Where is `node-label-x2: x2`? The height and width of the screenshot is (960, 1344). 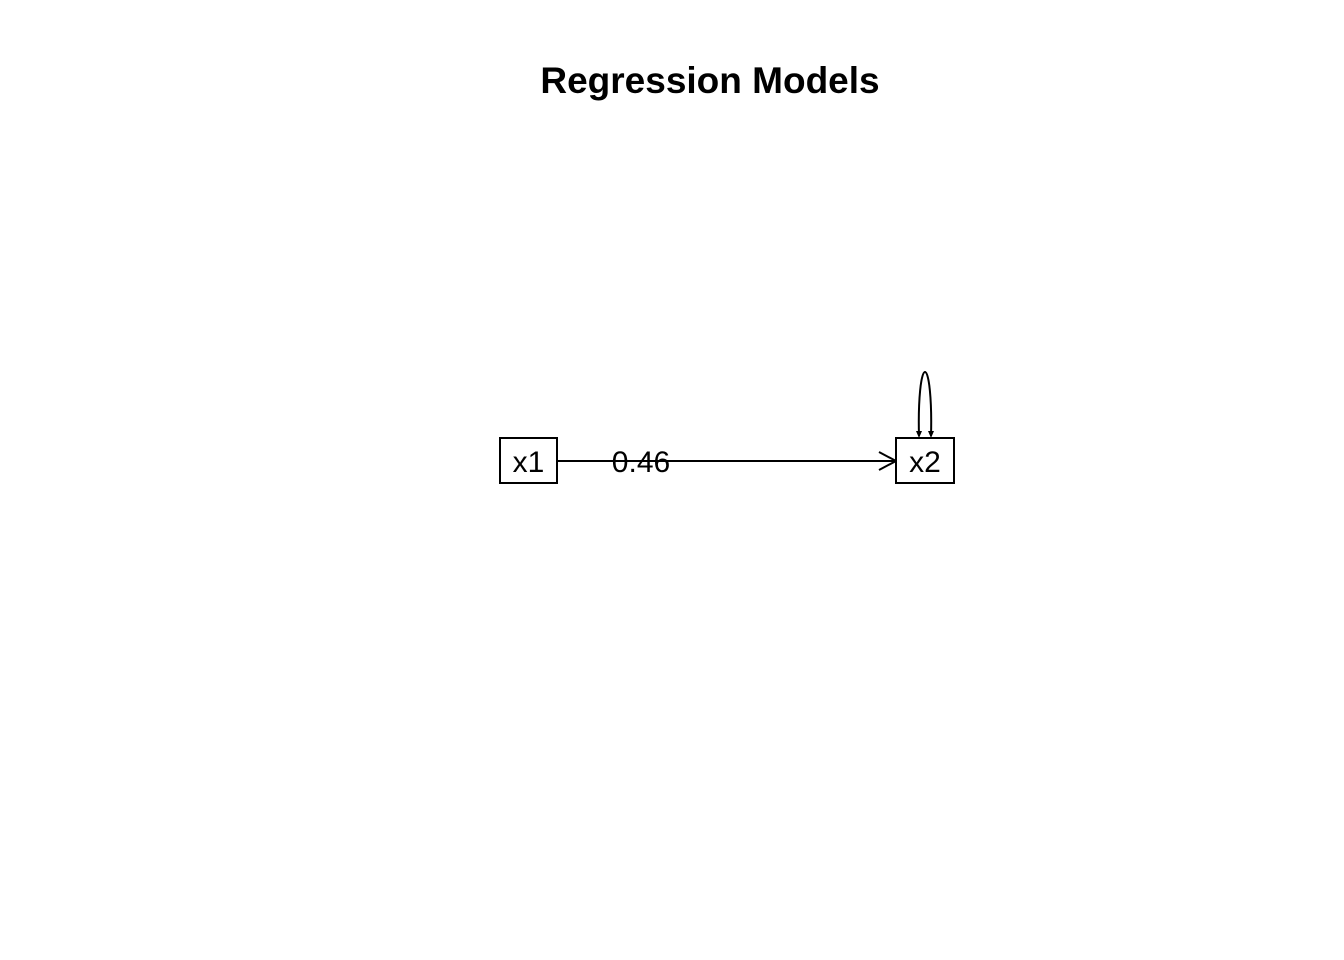 node-label-x2: x2 is located at coordinates (925, 462).